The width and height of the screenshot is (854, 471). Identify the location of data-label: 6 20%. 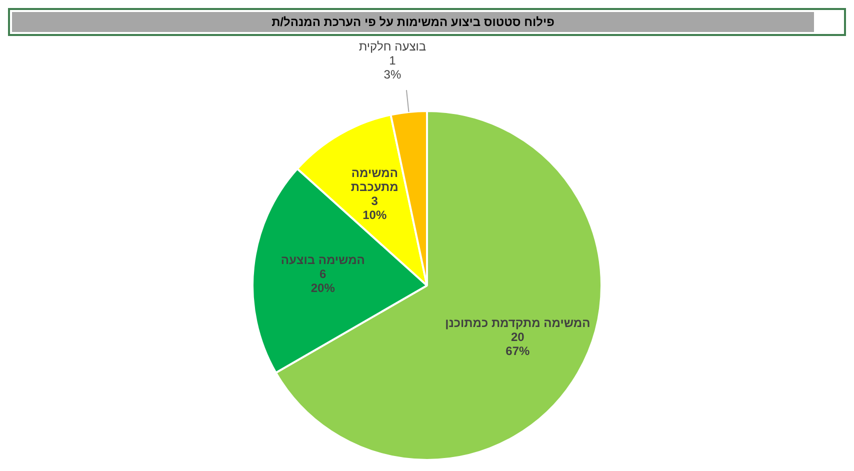
(323, 280).